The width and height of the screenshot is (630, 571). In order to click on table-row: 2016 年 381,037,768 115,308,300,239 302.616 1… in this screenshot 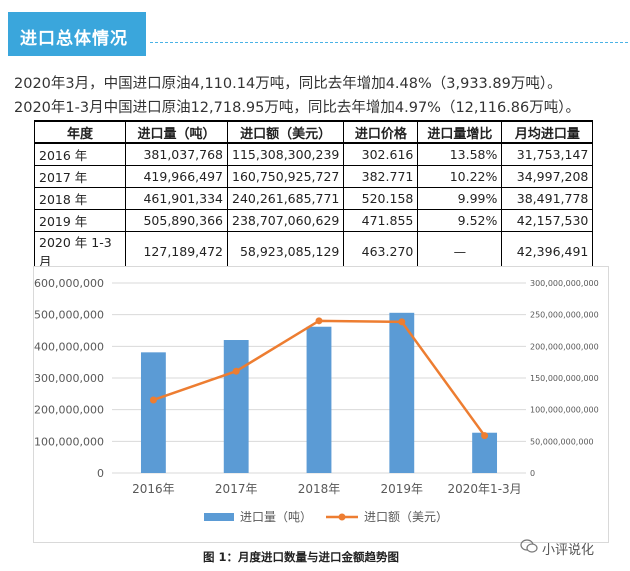, I will do `click(314, 154)`.